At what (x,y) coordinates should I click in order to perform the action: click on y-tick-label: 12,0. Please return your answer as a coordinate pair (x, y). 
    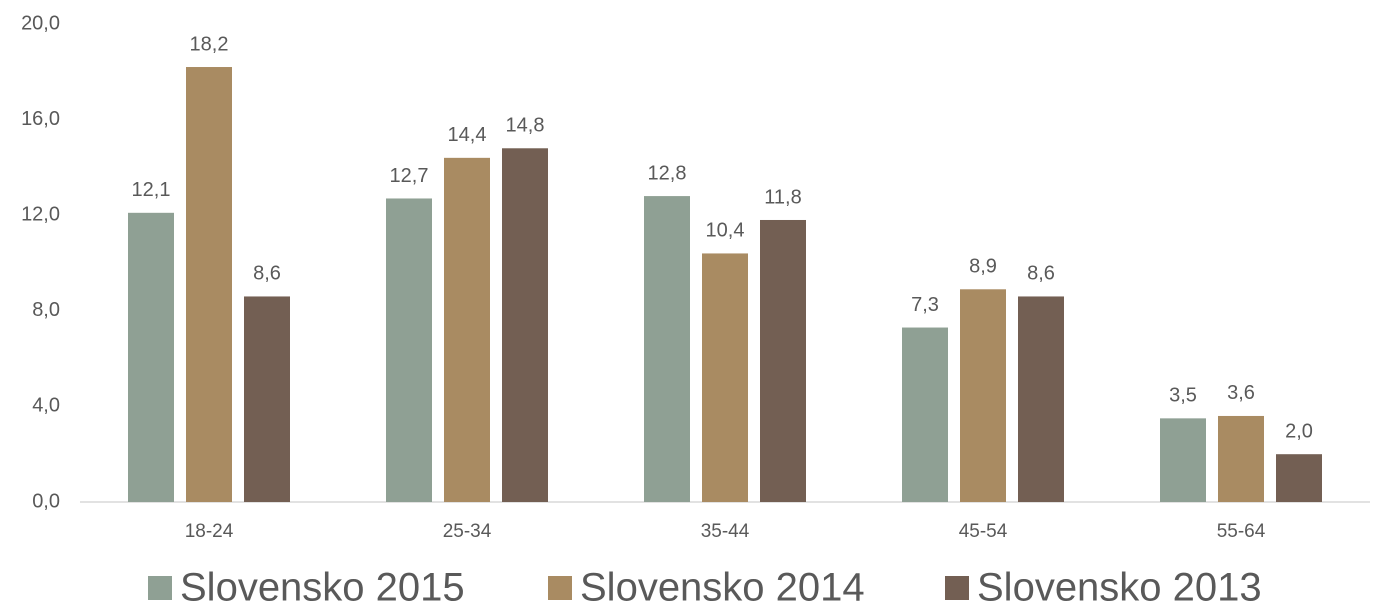
    Looking at the image, I should click on (40, 214).